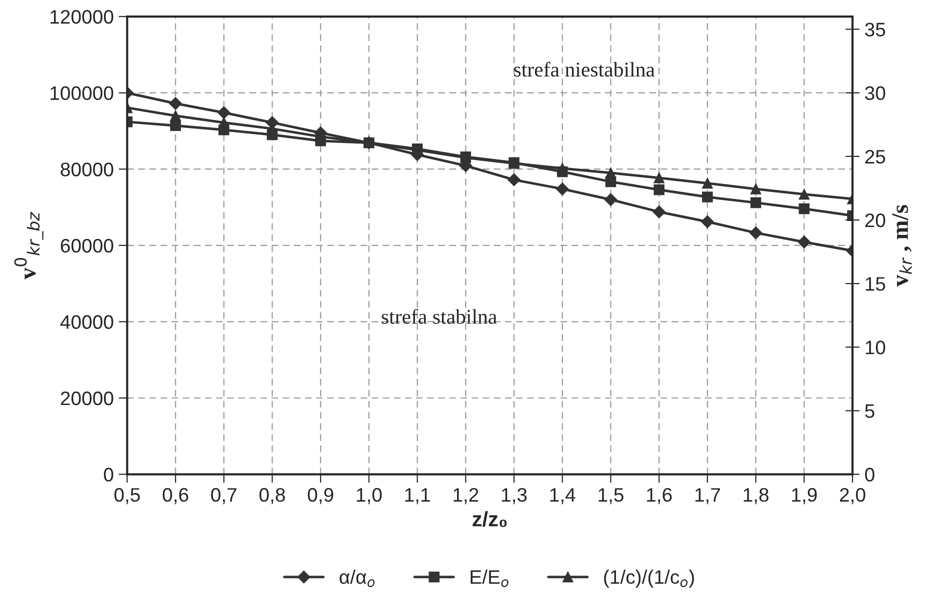  I want to click on y-tick-label: 80000, so click(87, 169).